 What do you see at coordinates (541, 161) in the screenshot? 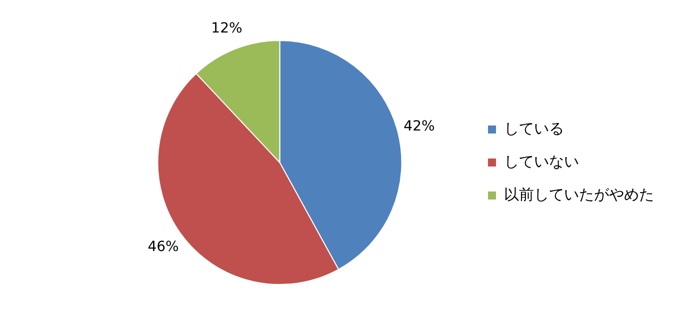
I see `legend-label: していない` at bounding box center [541, 161].